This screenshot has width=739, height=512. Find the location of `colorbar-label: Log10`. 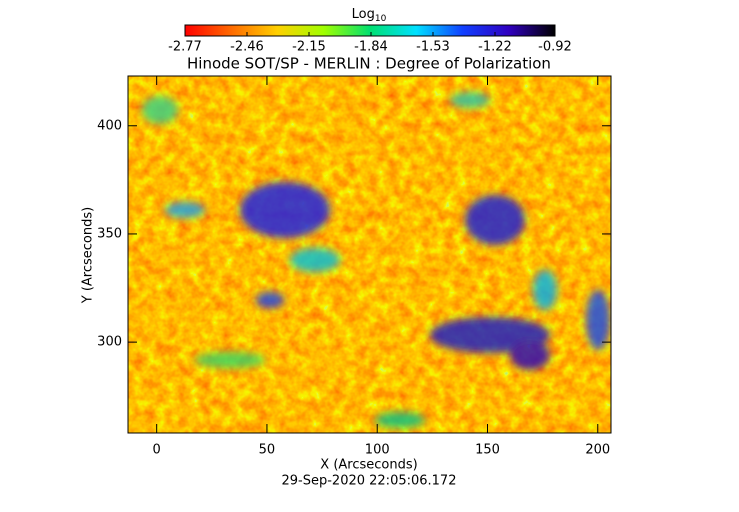

colorbar-label: Log10 is located at coordinates (369, 15).